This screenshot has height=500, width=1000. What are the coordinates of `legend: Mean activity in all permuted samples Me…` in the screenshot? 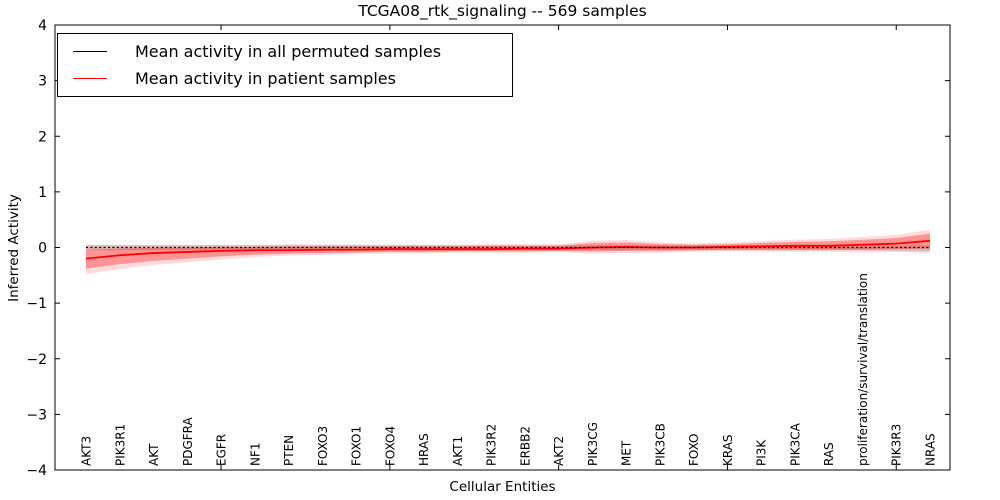 It's located at (285, 65).